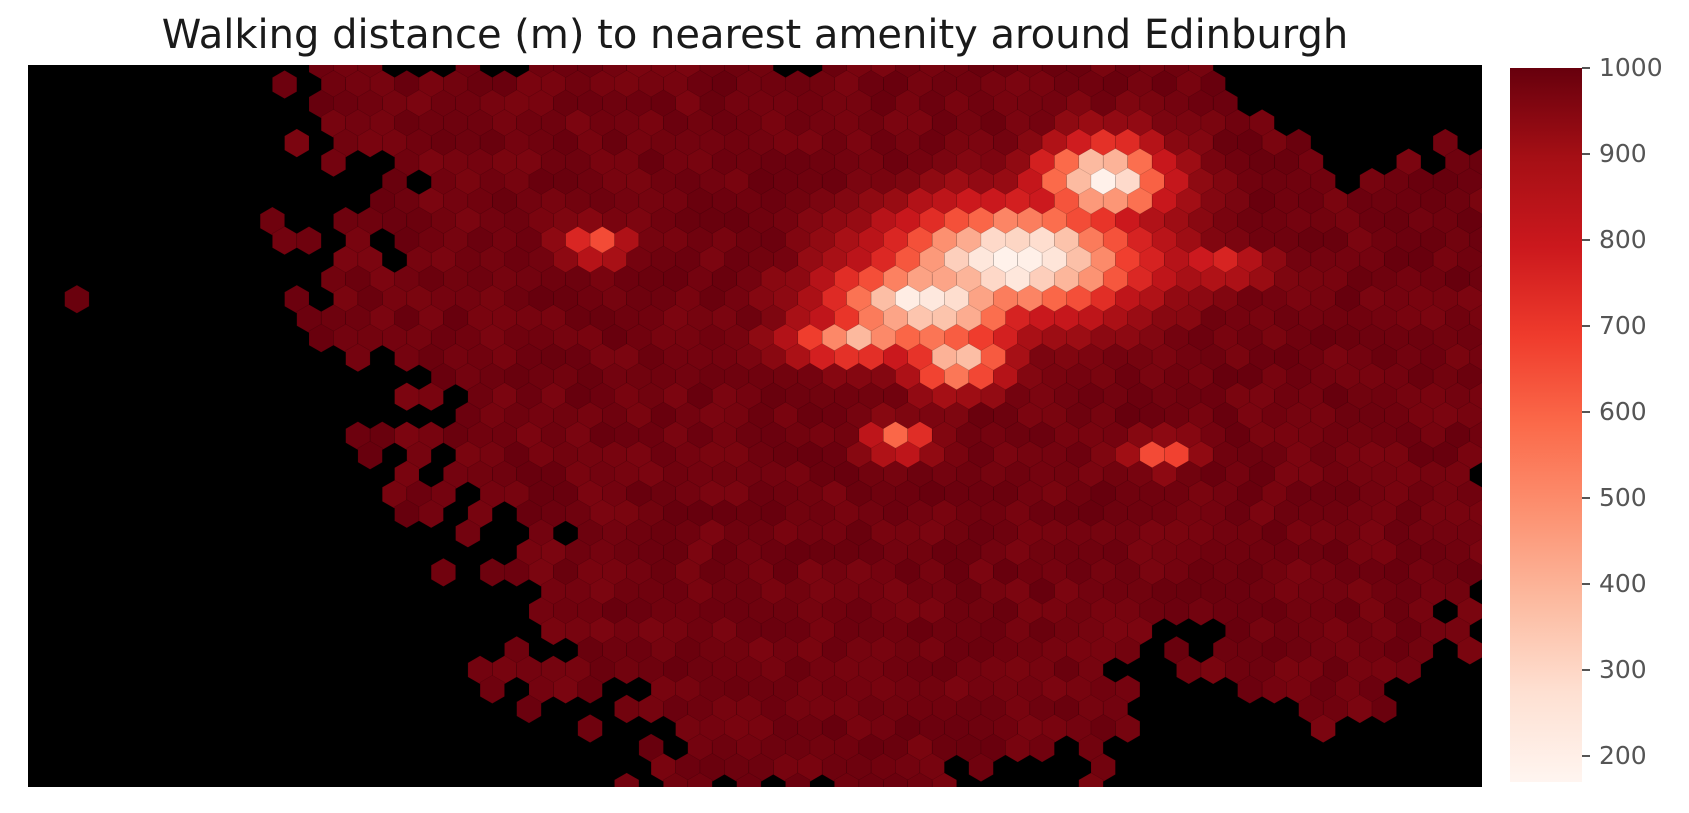  What do you see at coordinates (1623, 240) in the screenshot?
I see `colorbar-tick-label: 800` at bounding box center [1623, 240].